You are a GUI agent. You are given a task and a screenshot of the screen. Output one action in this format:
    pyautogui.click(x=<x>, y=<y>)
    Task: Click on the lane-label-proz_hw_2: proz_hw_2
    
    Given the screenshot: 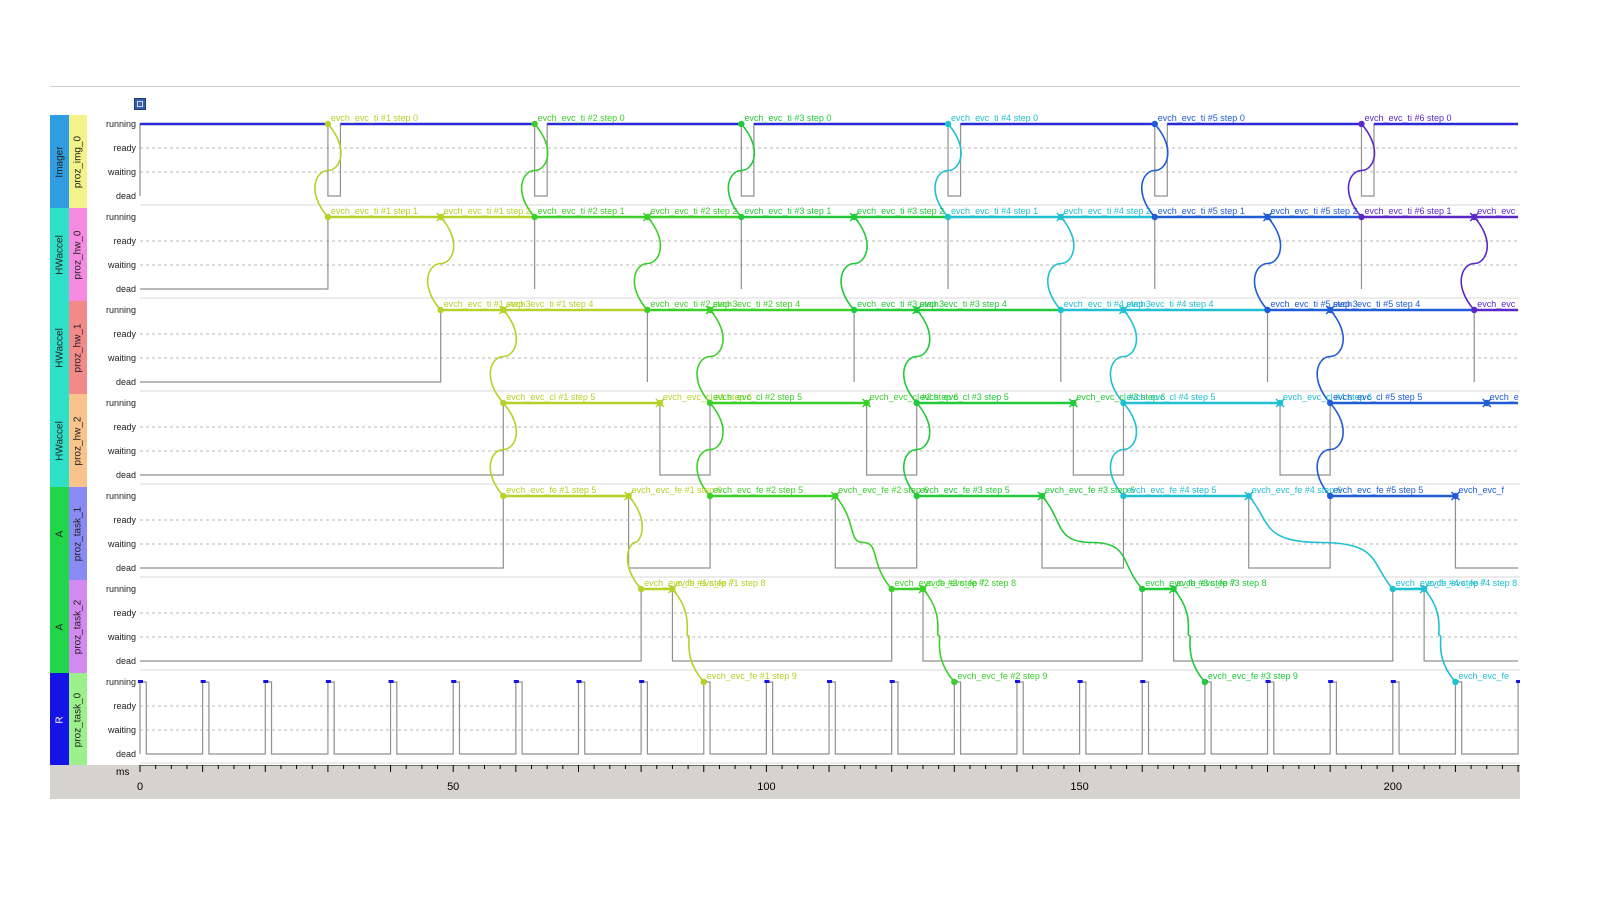 What is the action you would take?
    pyautogui.click(x=78, y=440)
    